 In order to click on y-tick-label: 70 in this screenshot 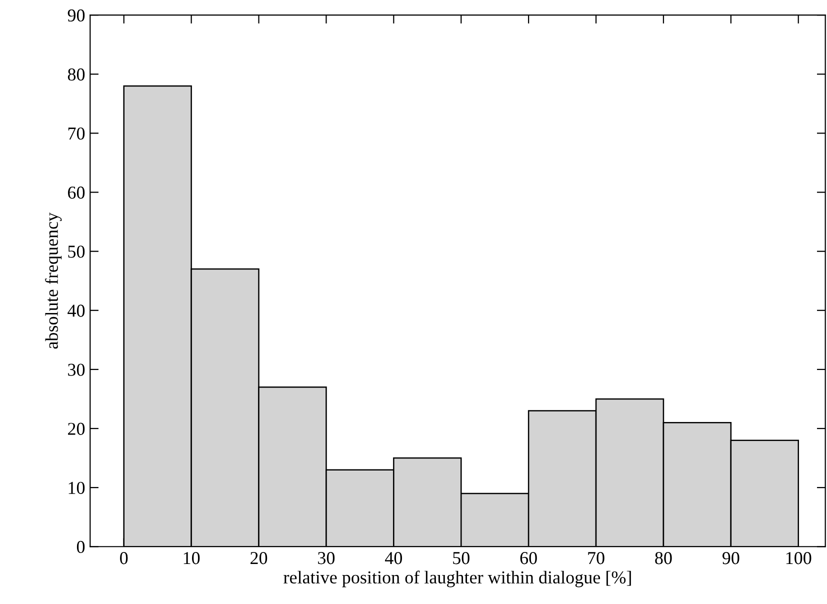, I will do `click(76, 133)`.